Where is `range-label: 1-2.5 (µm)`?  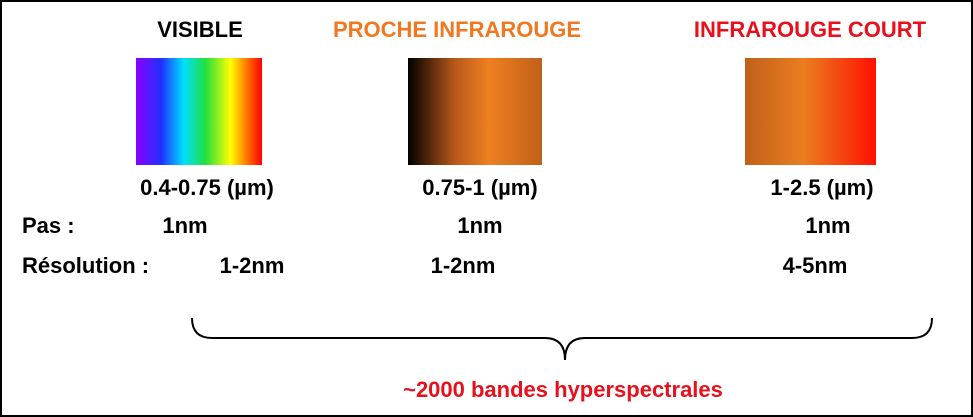
range-label: 1-2.5 (µm) is located at coordinates (821, 187).